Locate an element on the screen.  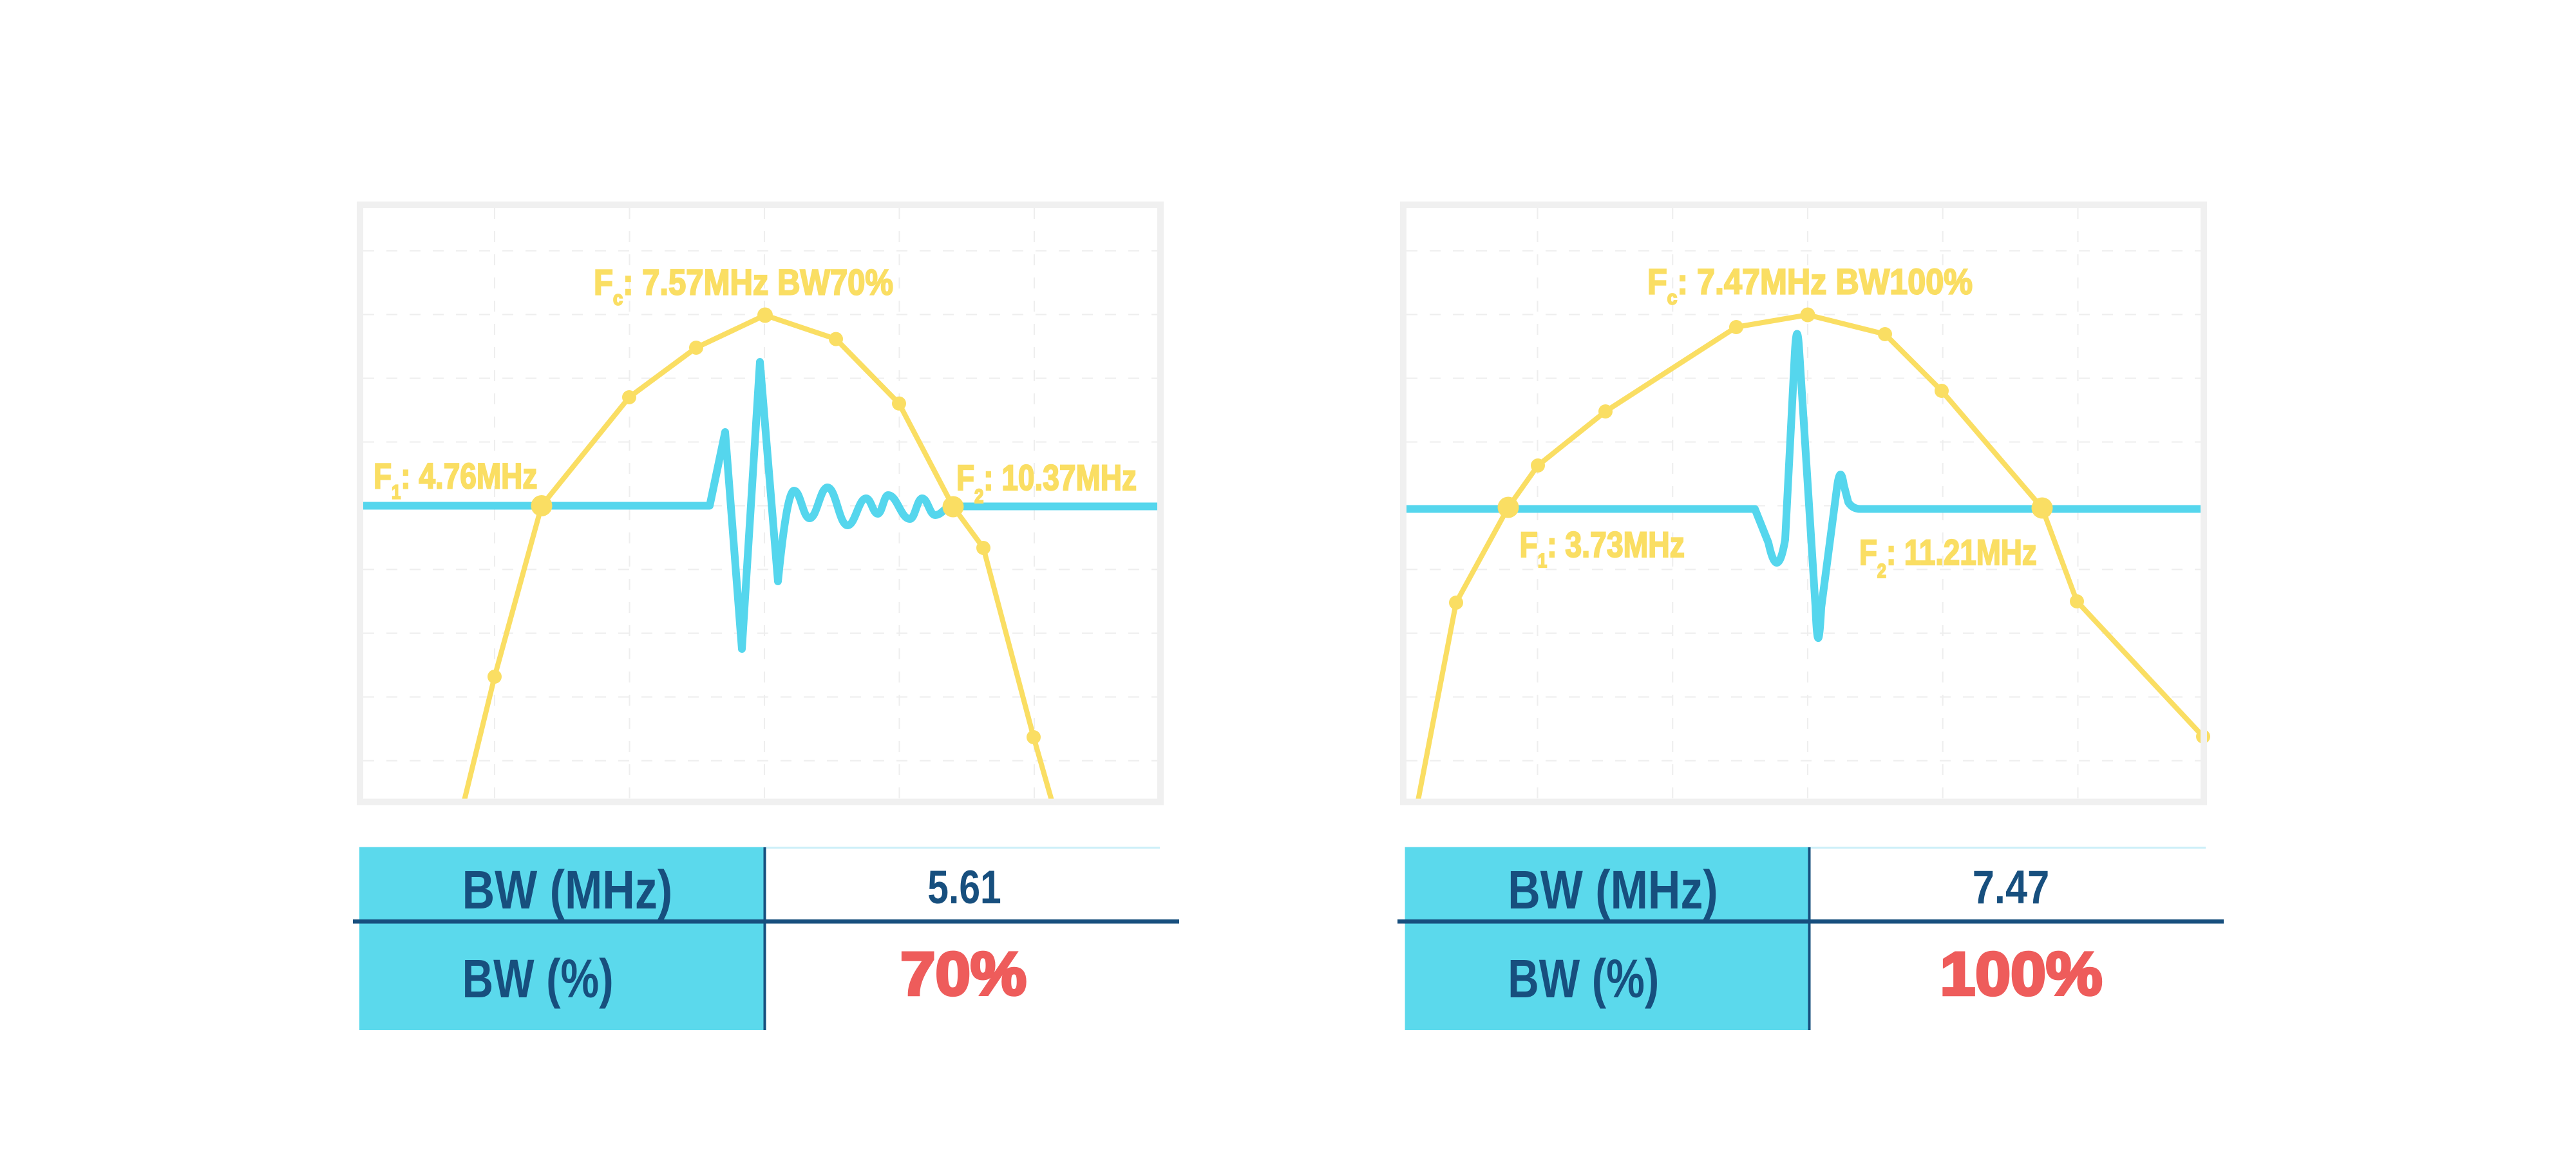
svg-text: Fc: 7.47MHz BW100% is located at coordinates (1810, 285).